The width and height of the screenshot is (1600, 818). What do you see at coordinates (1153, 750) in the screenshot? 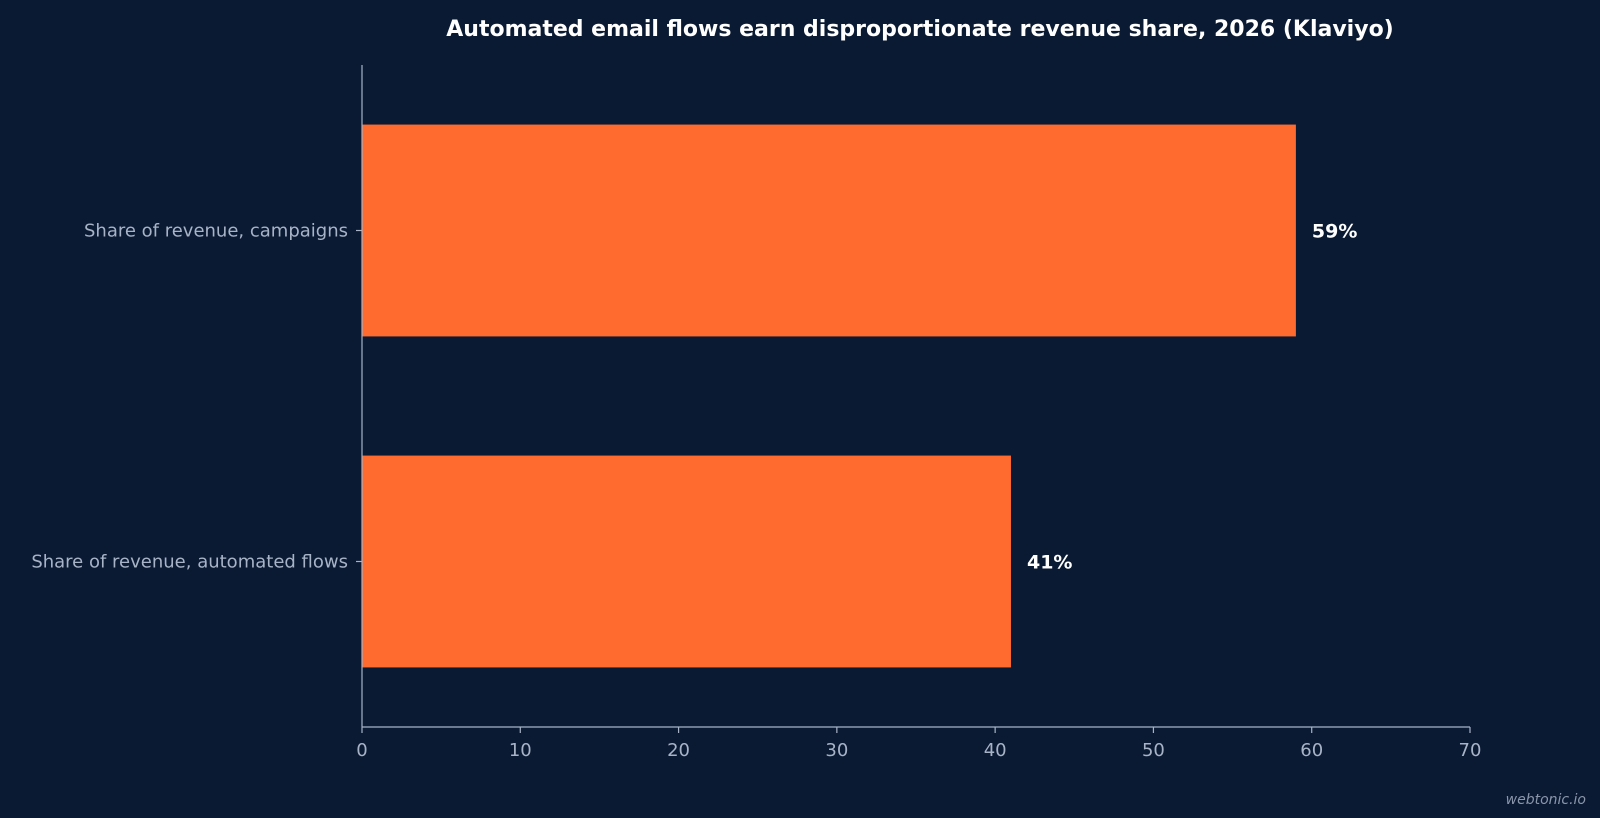
I see `x-tick-label-5: 50` at bounding box center [1153, 750].